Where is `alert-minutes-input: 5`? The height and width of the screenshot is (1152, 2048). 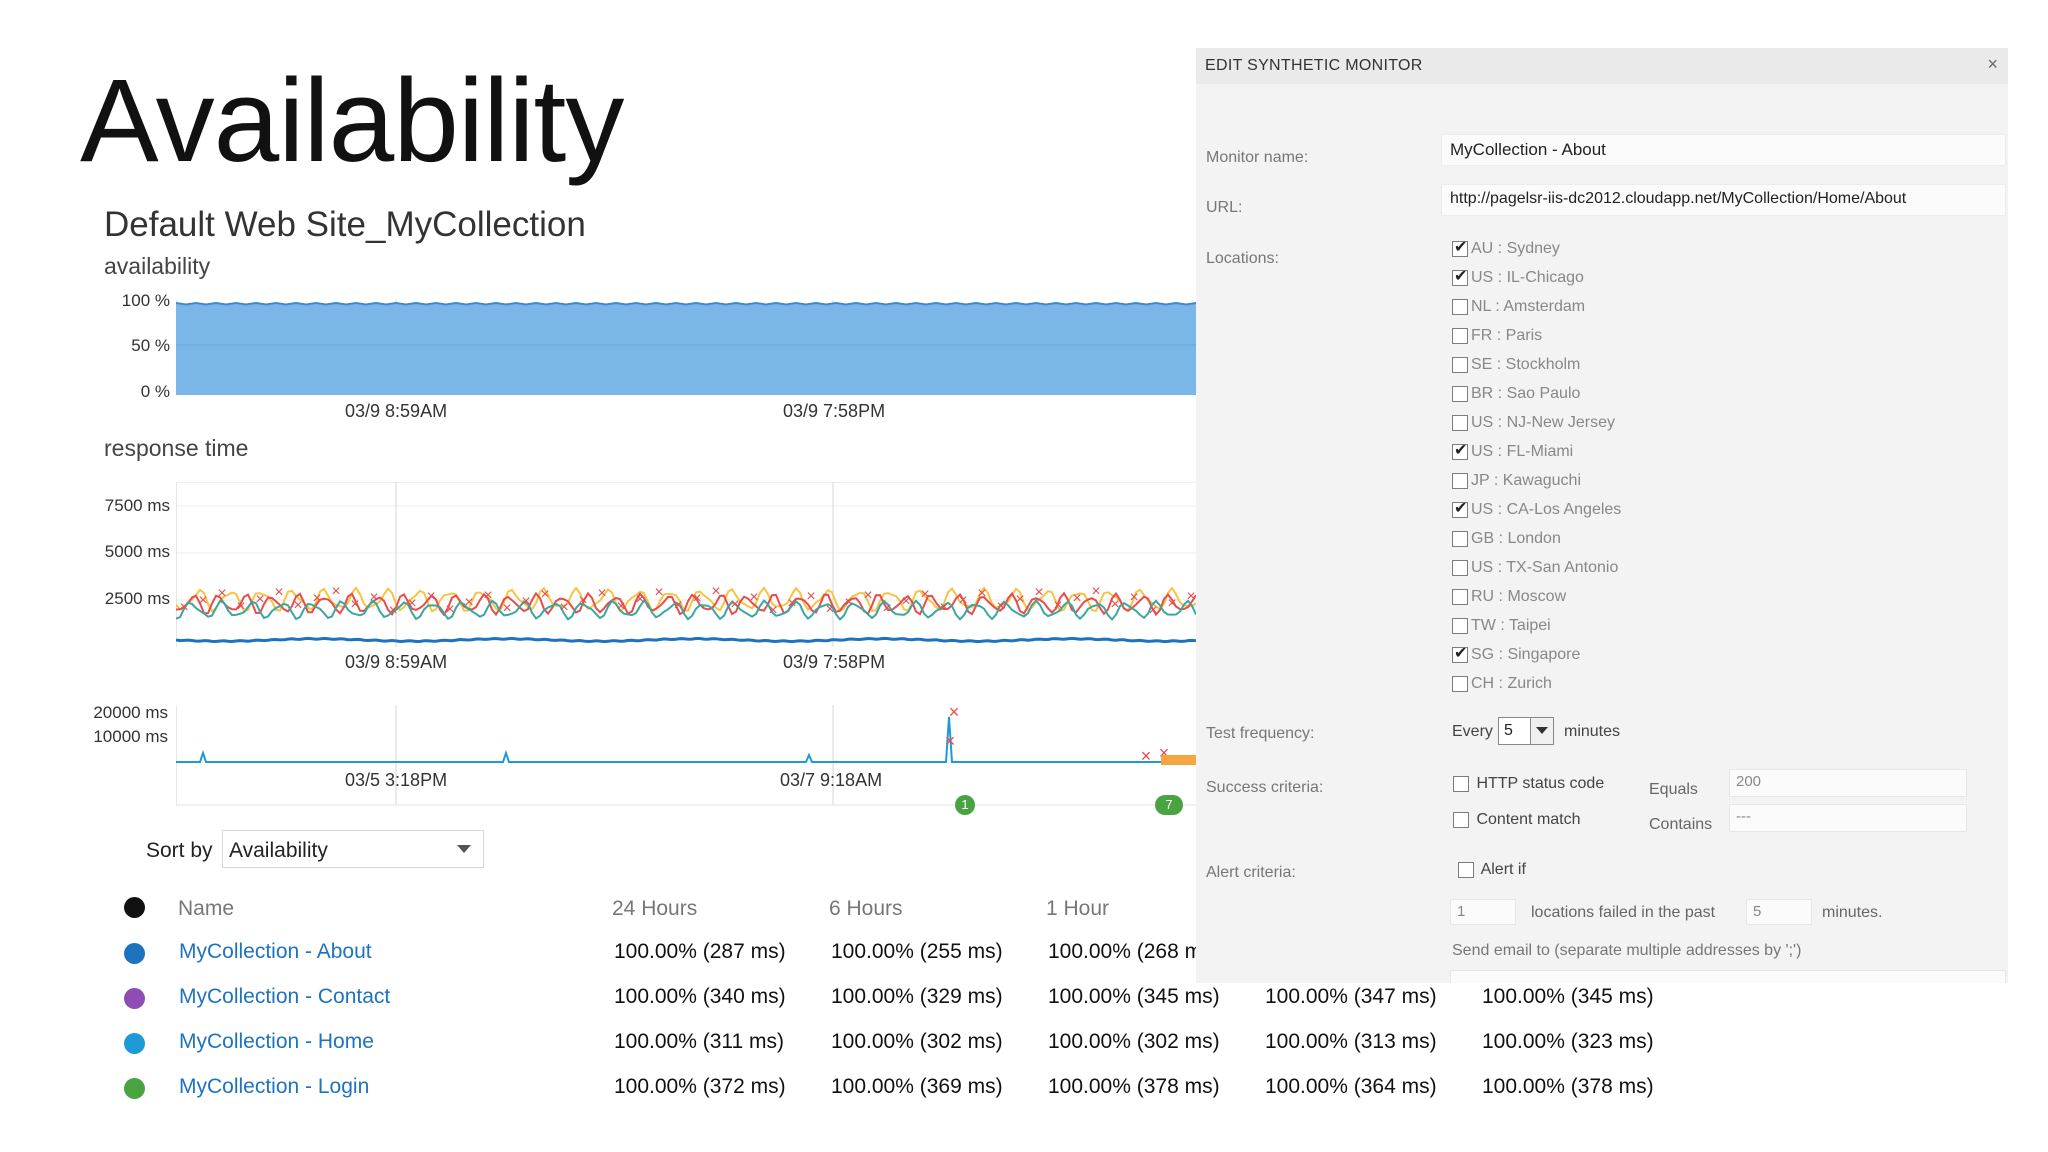 alert-minutes-input: 5 is located at coordinates (1779, 912).